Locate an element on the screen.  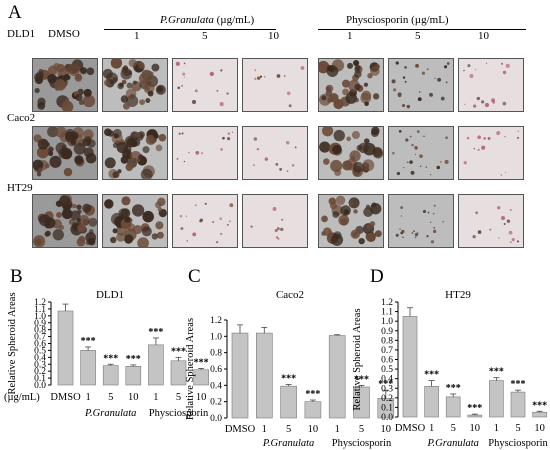
y-tick-label: 0.7 is located at coordinates (387, 351).